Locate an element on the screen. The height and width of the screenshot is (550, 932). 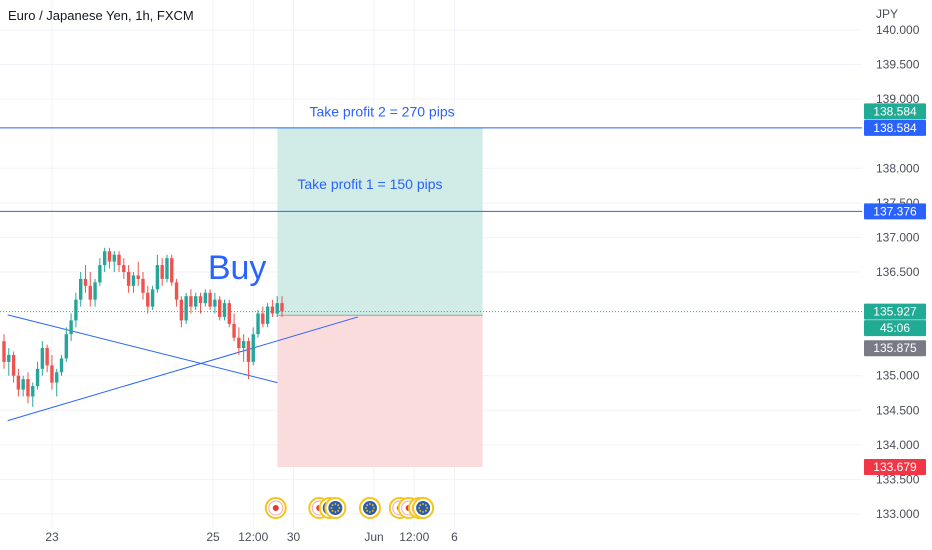
x-tick-label: 12:00 is located at coordinates (253, 537).